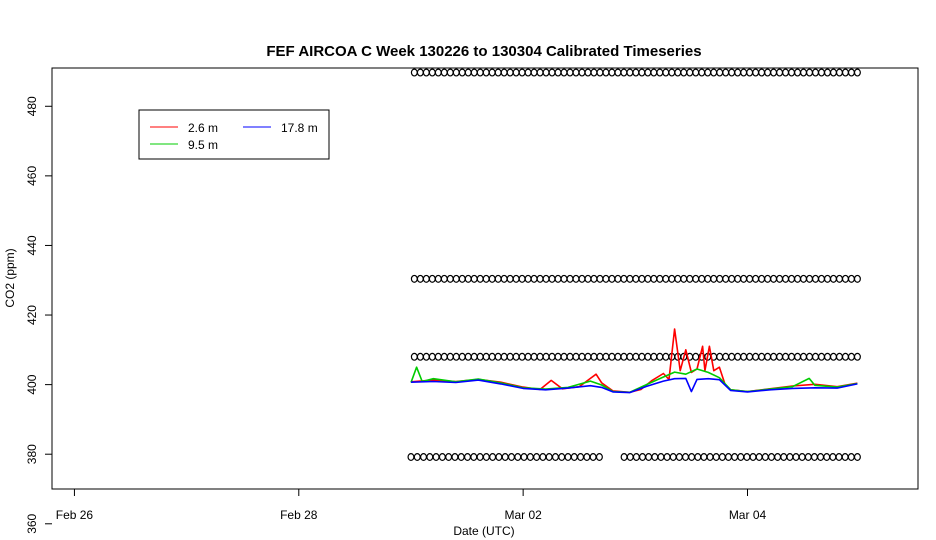 The image size is (936, 540). I want to click on y-tick-label-420: 420, so click(32, 315).